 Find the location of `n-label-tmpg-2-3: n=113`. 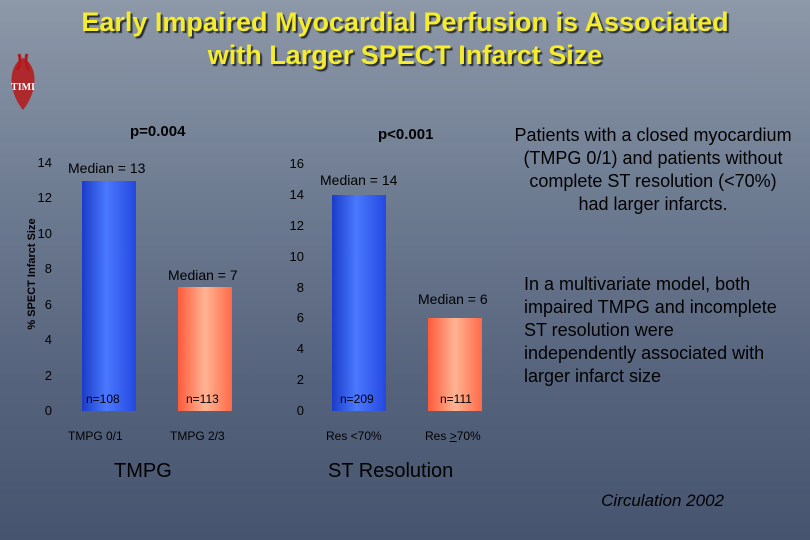

n-label-tmpg-2-3: n=113 is located at coordinates (202, 399).